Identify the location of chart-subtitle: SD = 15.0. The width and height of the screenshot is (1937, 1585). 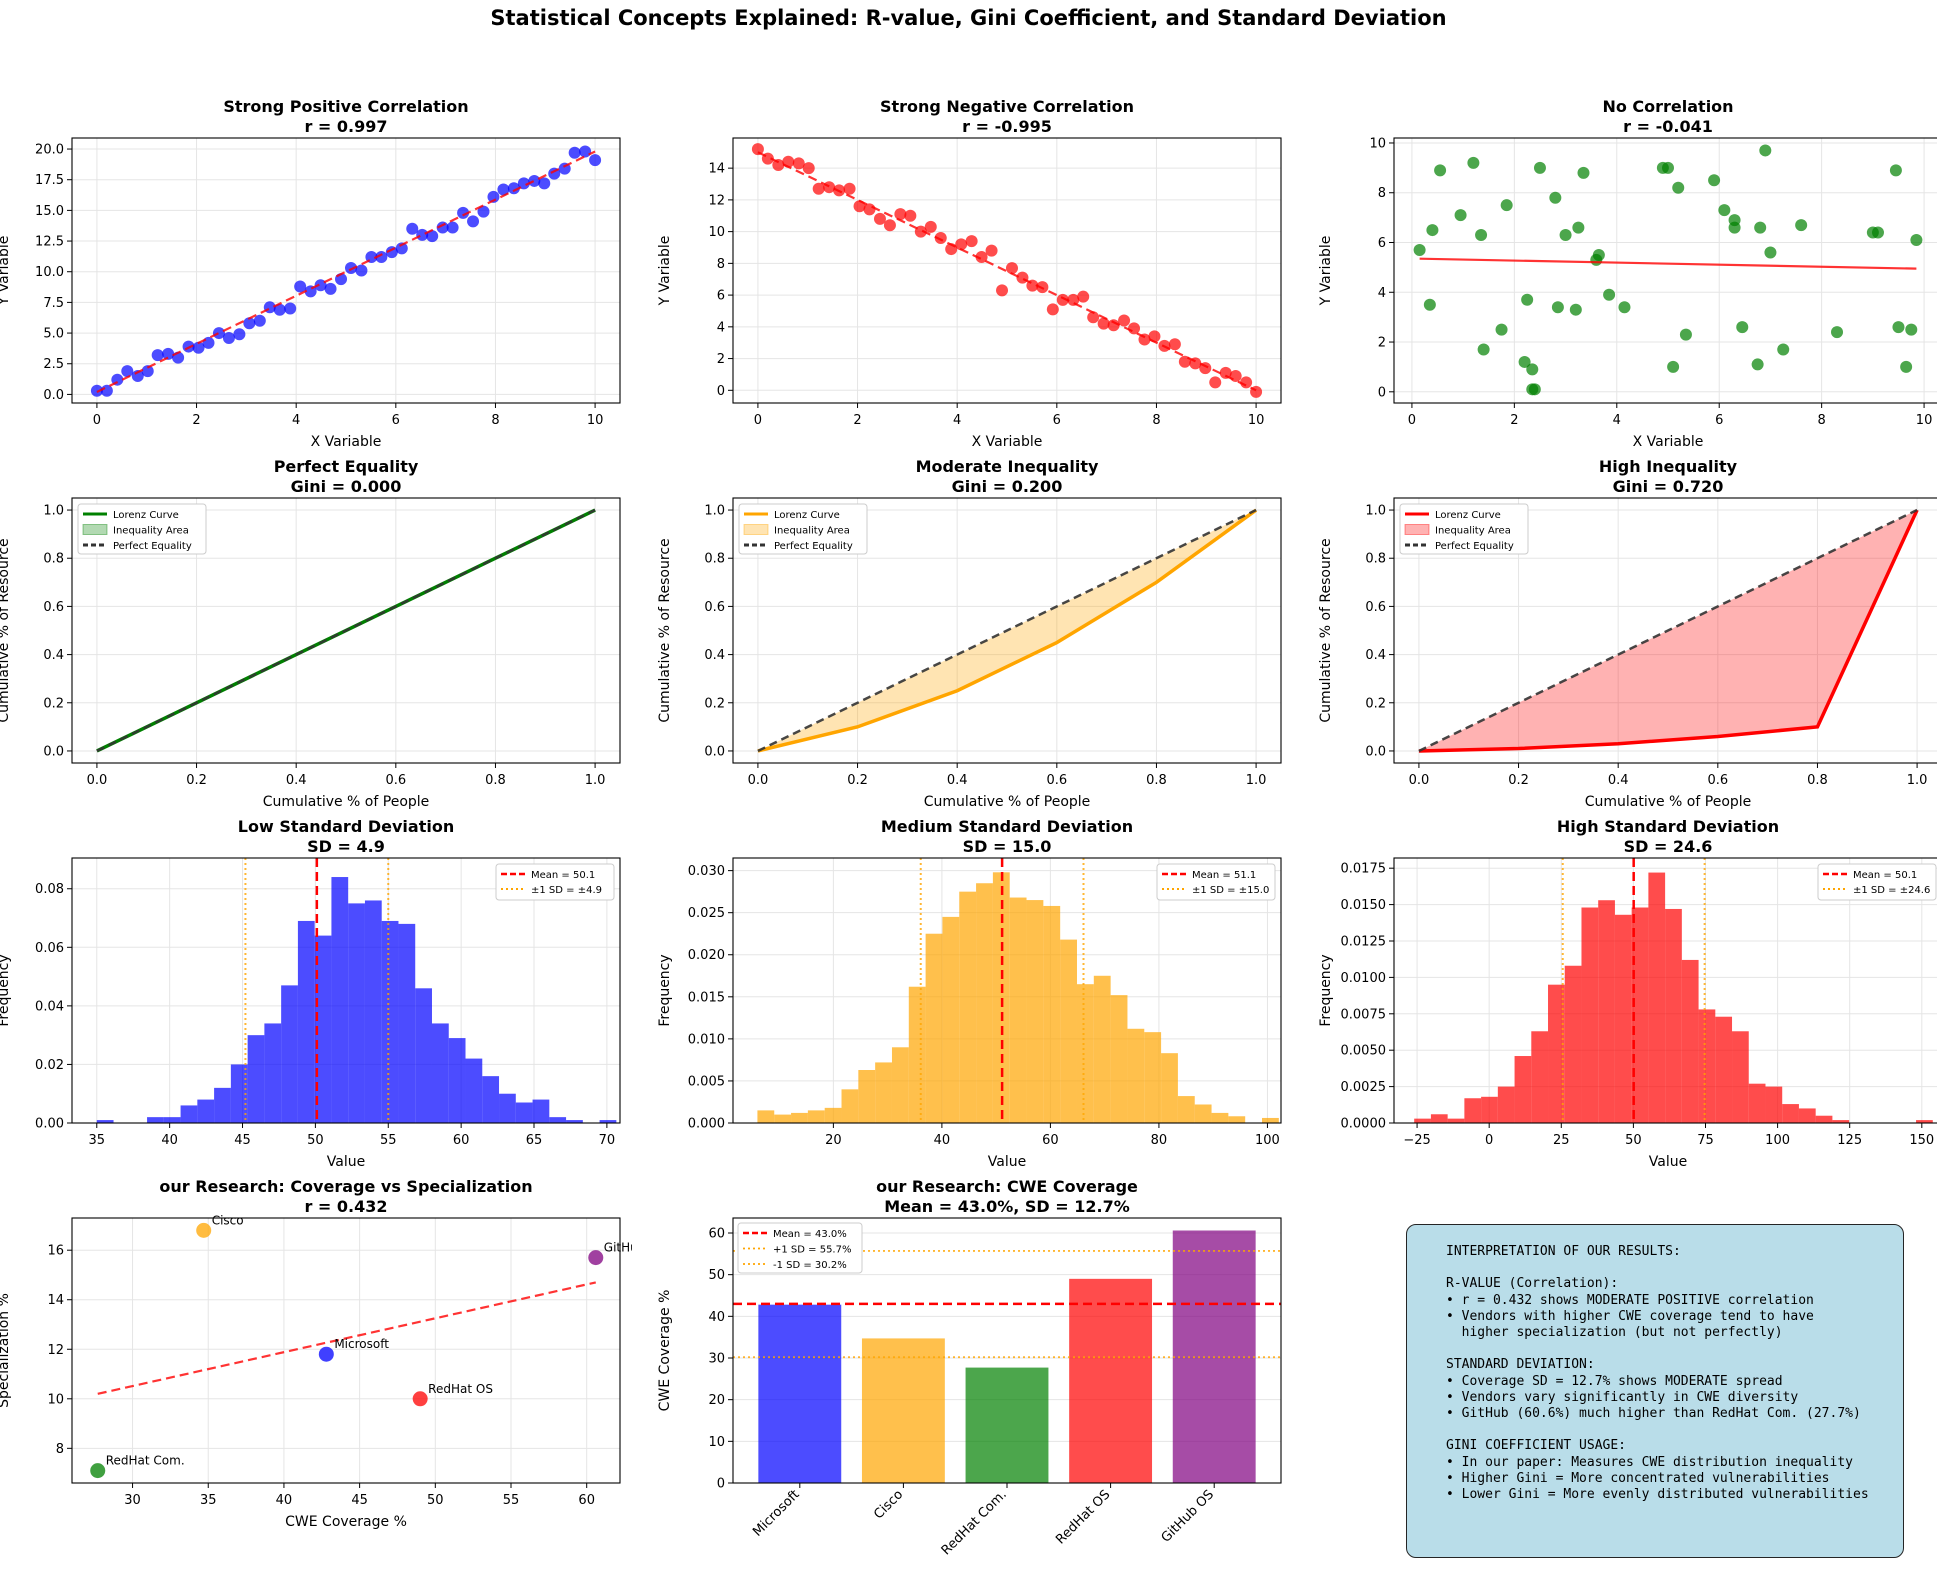
(1007, 846).